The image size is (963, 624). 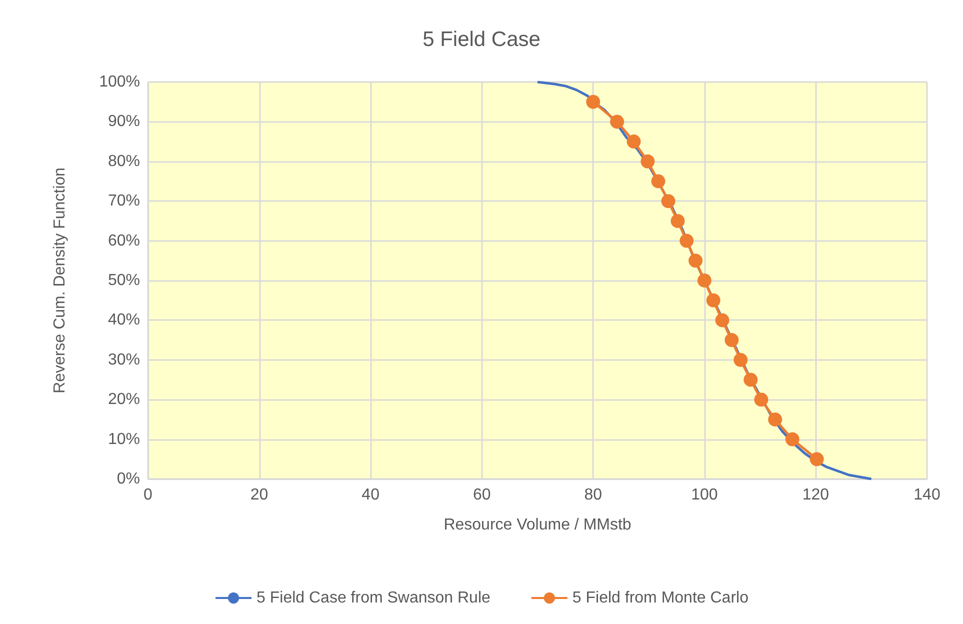 I want to click on y-tick-label: 10%, so click(x=124, y=439).